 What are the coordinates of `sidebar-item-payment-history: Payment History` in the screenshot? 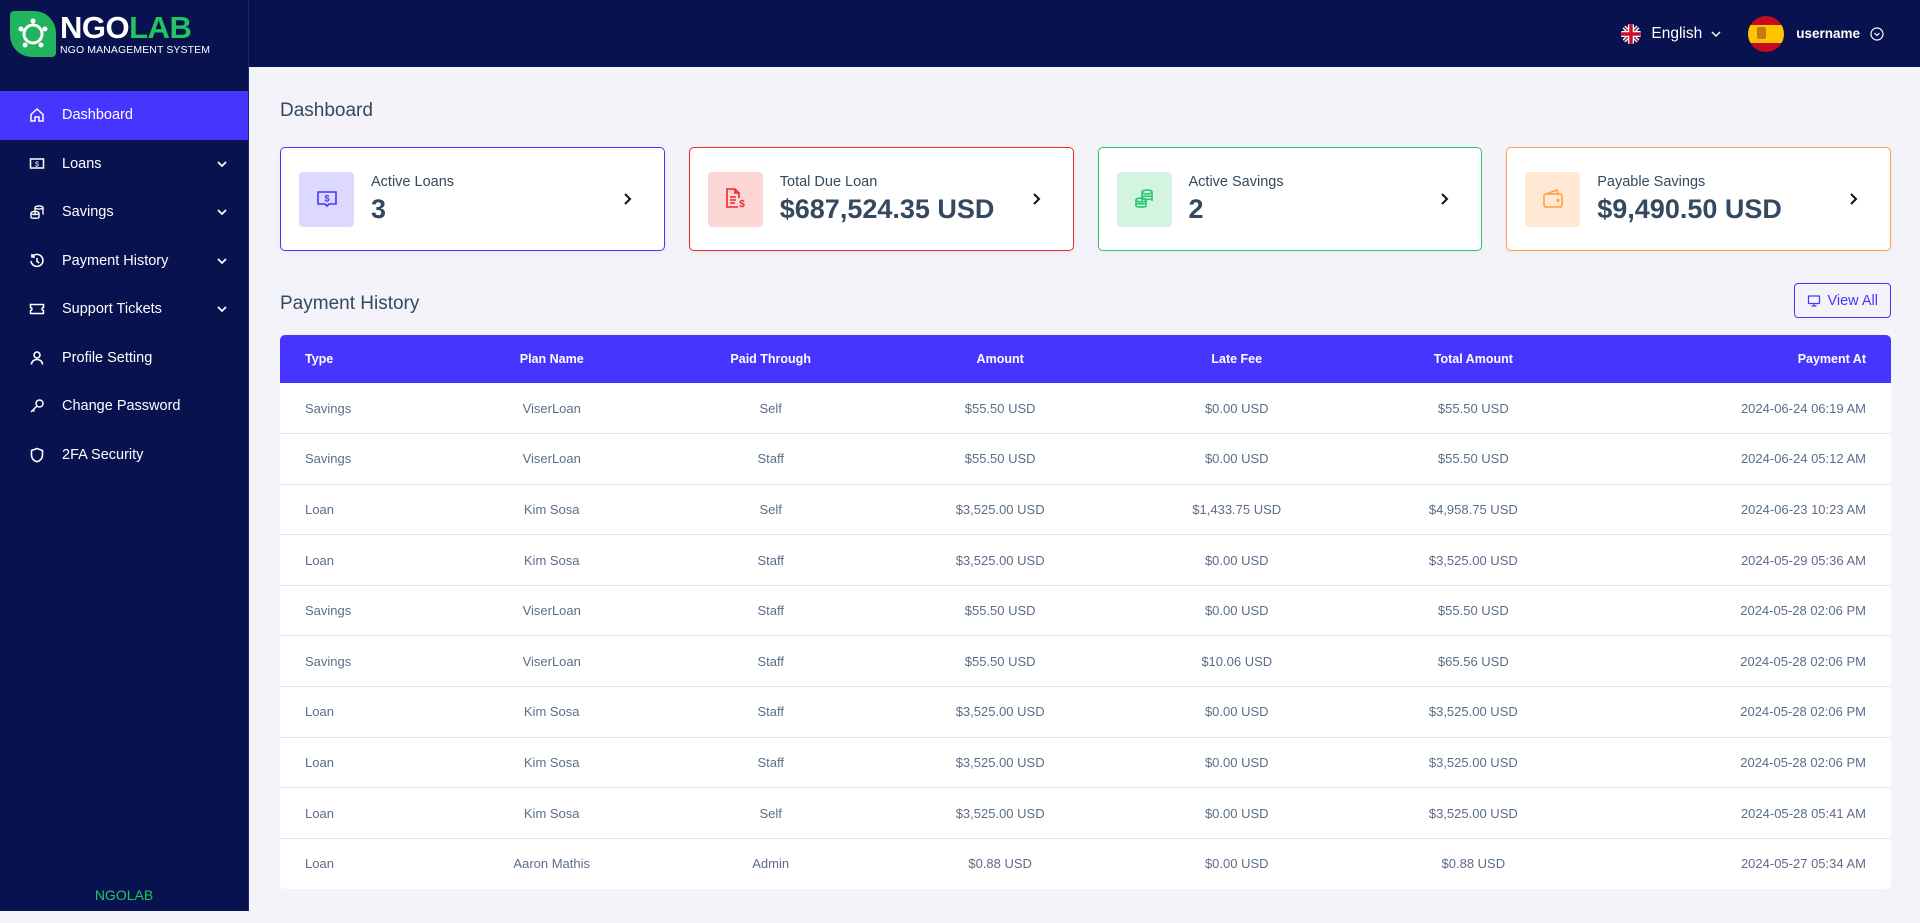 It's located at (124, 261).